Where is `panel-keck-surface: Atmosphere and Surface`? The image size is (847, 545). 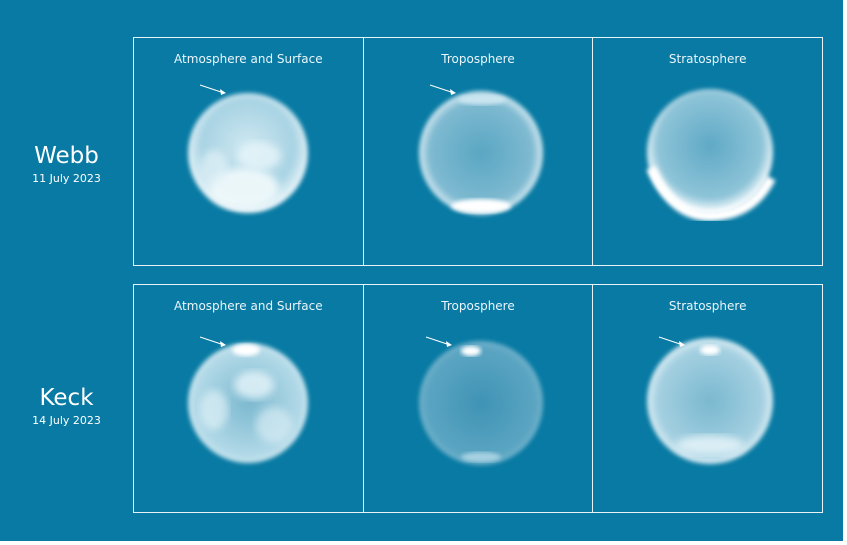
panel-keck-surface: Atmosphere and Surface is located at coordinates (249, 398).